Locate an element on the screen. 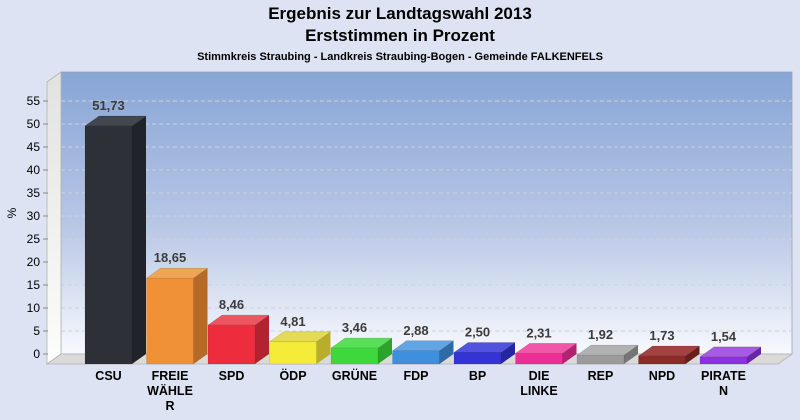  bar-npd: 1,73 NPD is located at coordinates (669, 355).